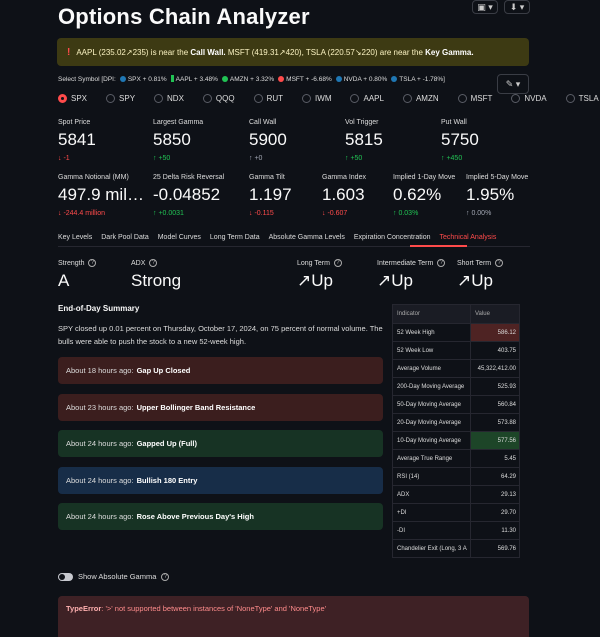 The image size is (600, 637). I want to click on symbol-radio-aapl: AAPL, so click(367, 98).